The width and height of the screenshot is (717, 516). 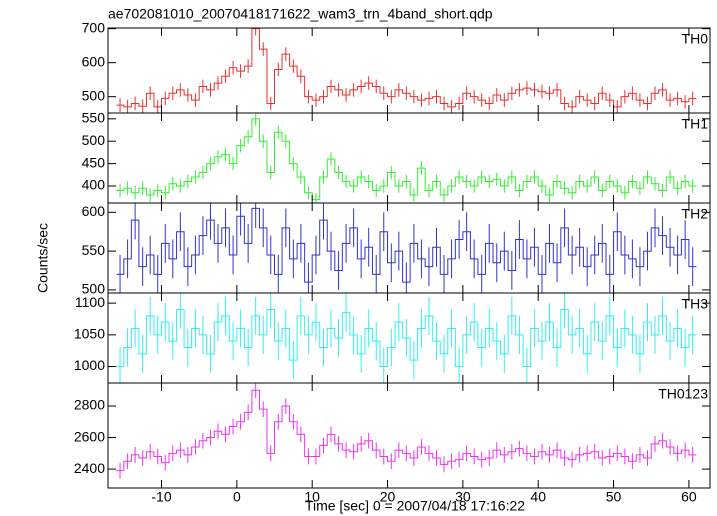 I want to click on y-tick-label: 400, so click(x=94, y=185).